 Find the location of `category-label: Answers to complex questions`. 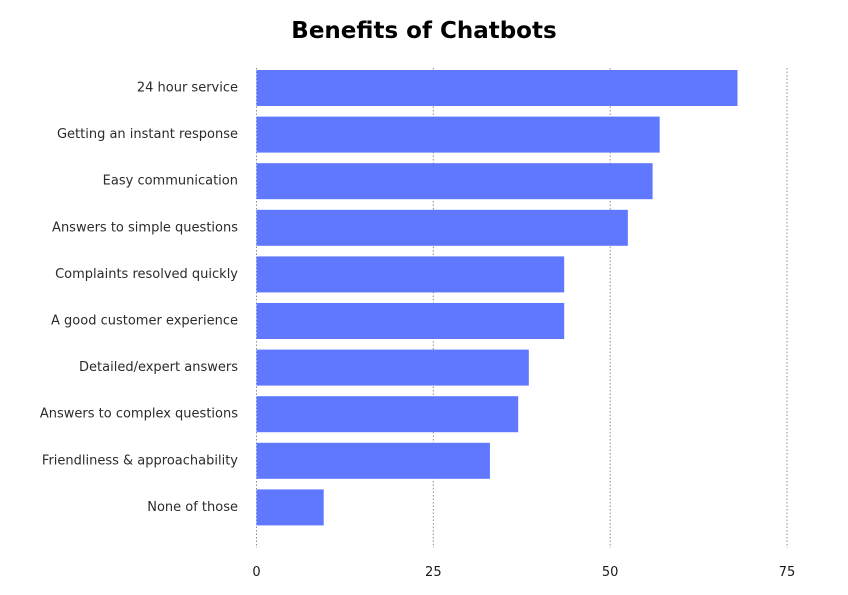

category-label: Answers to complex questions is located at coordinates (139, 414).